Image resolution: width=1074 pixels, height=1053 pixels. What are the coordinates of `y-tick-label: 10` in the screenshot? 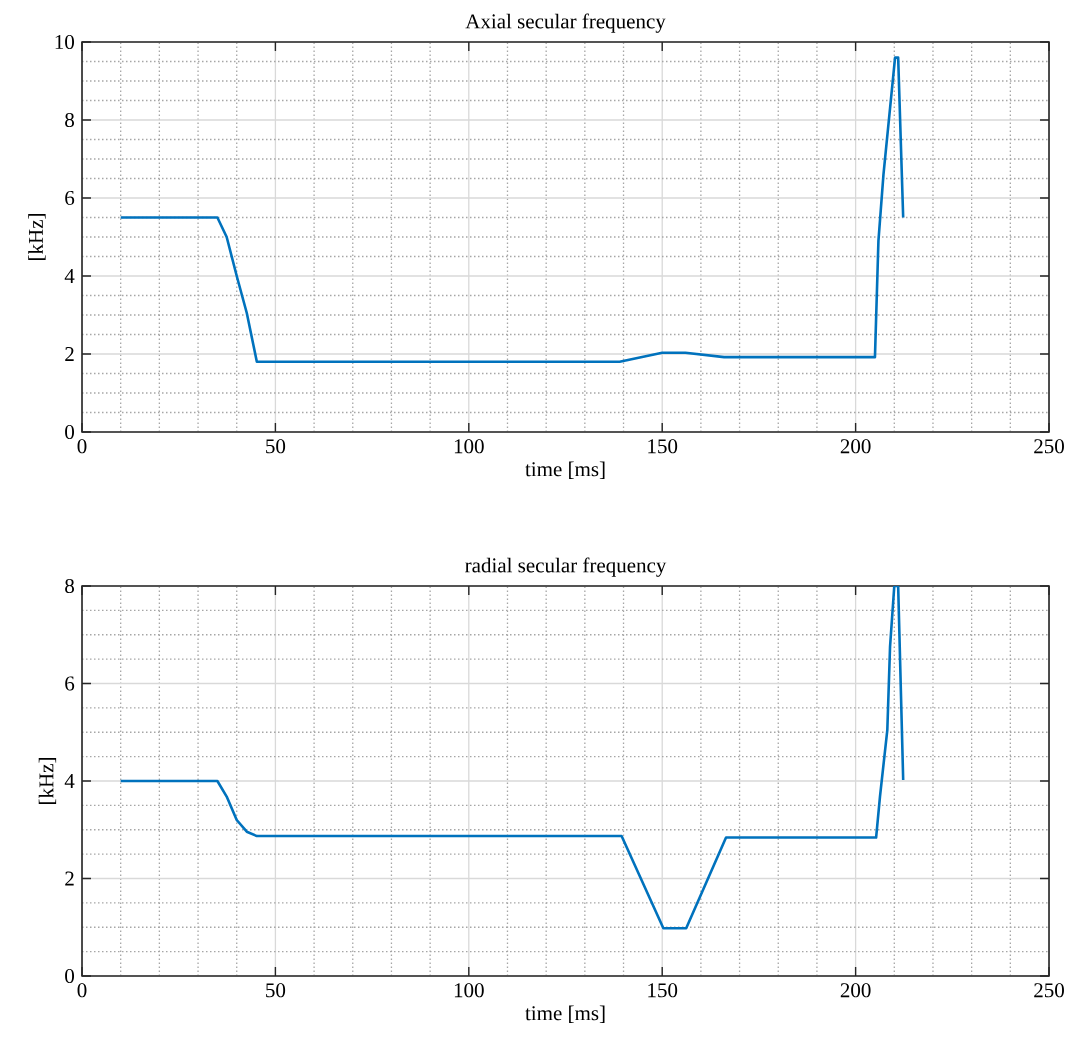 It's located at (65, 42).